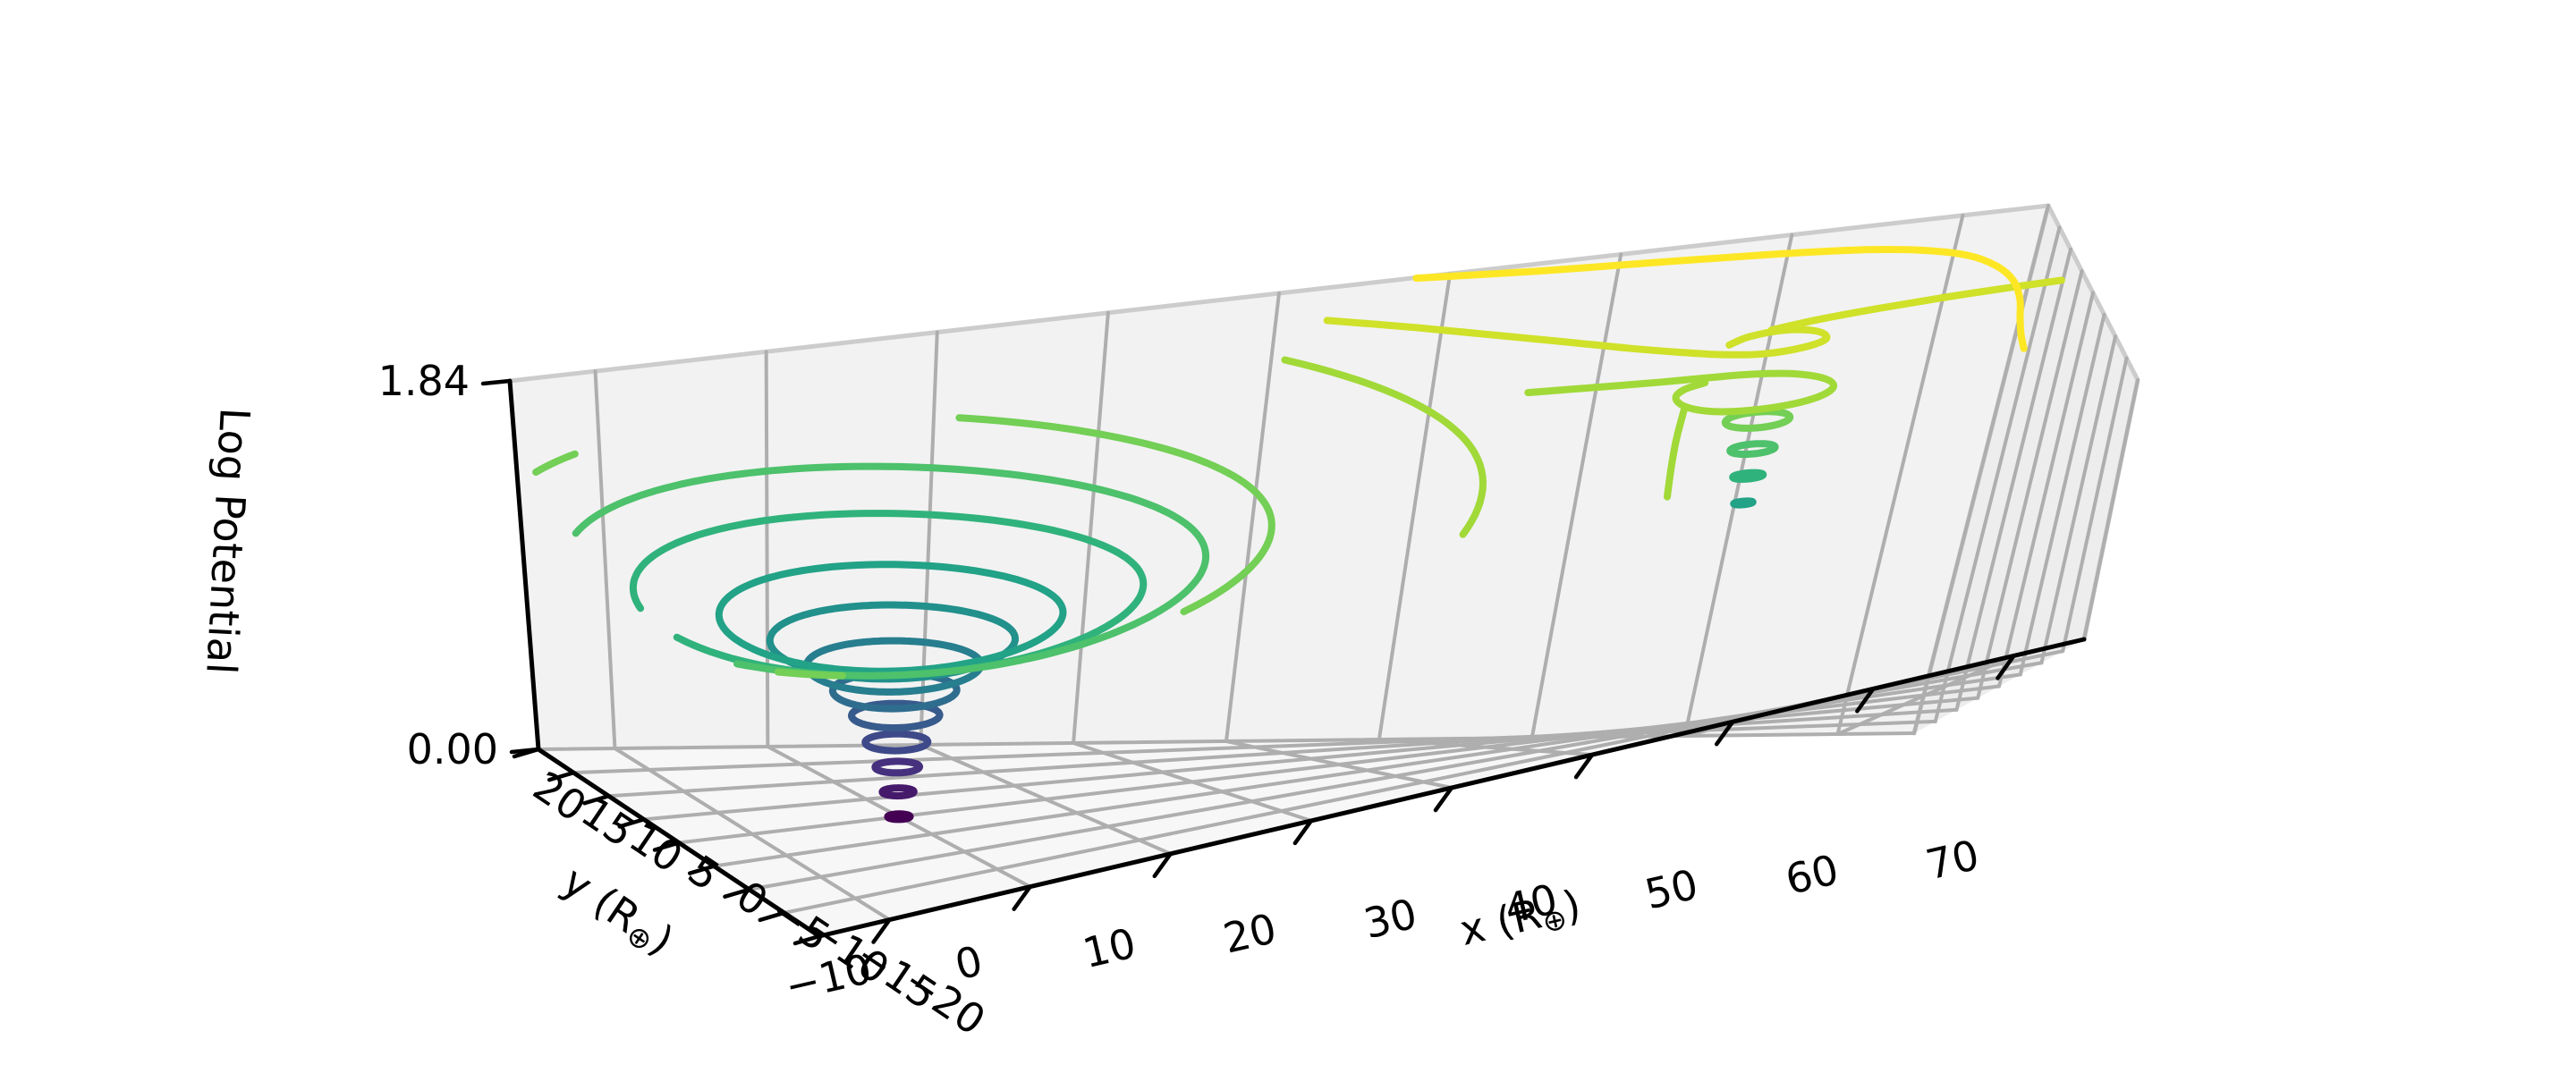  Describe the element at coordinates (1531, 904) in the screenshot. I see `x-tick-label: 40` at that location.